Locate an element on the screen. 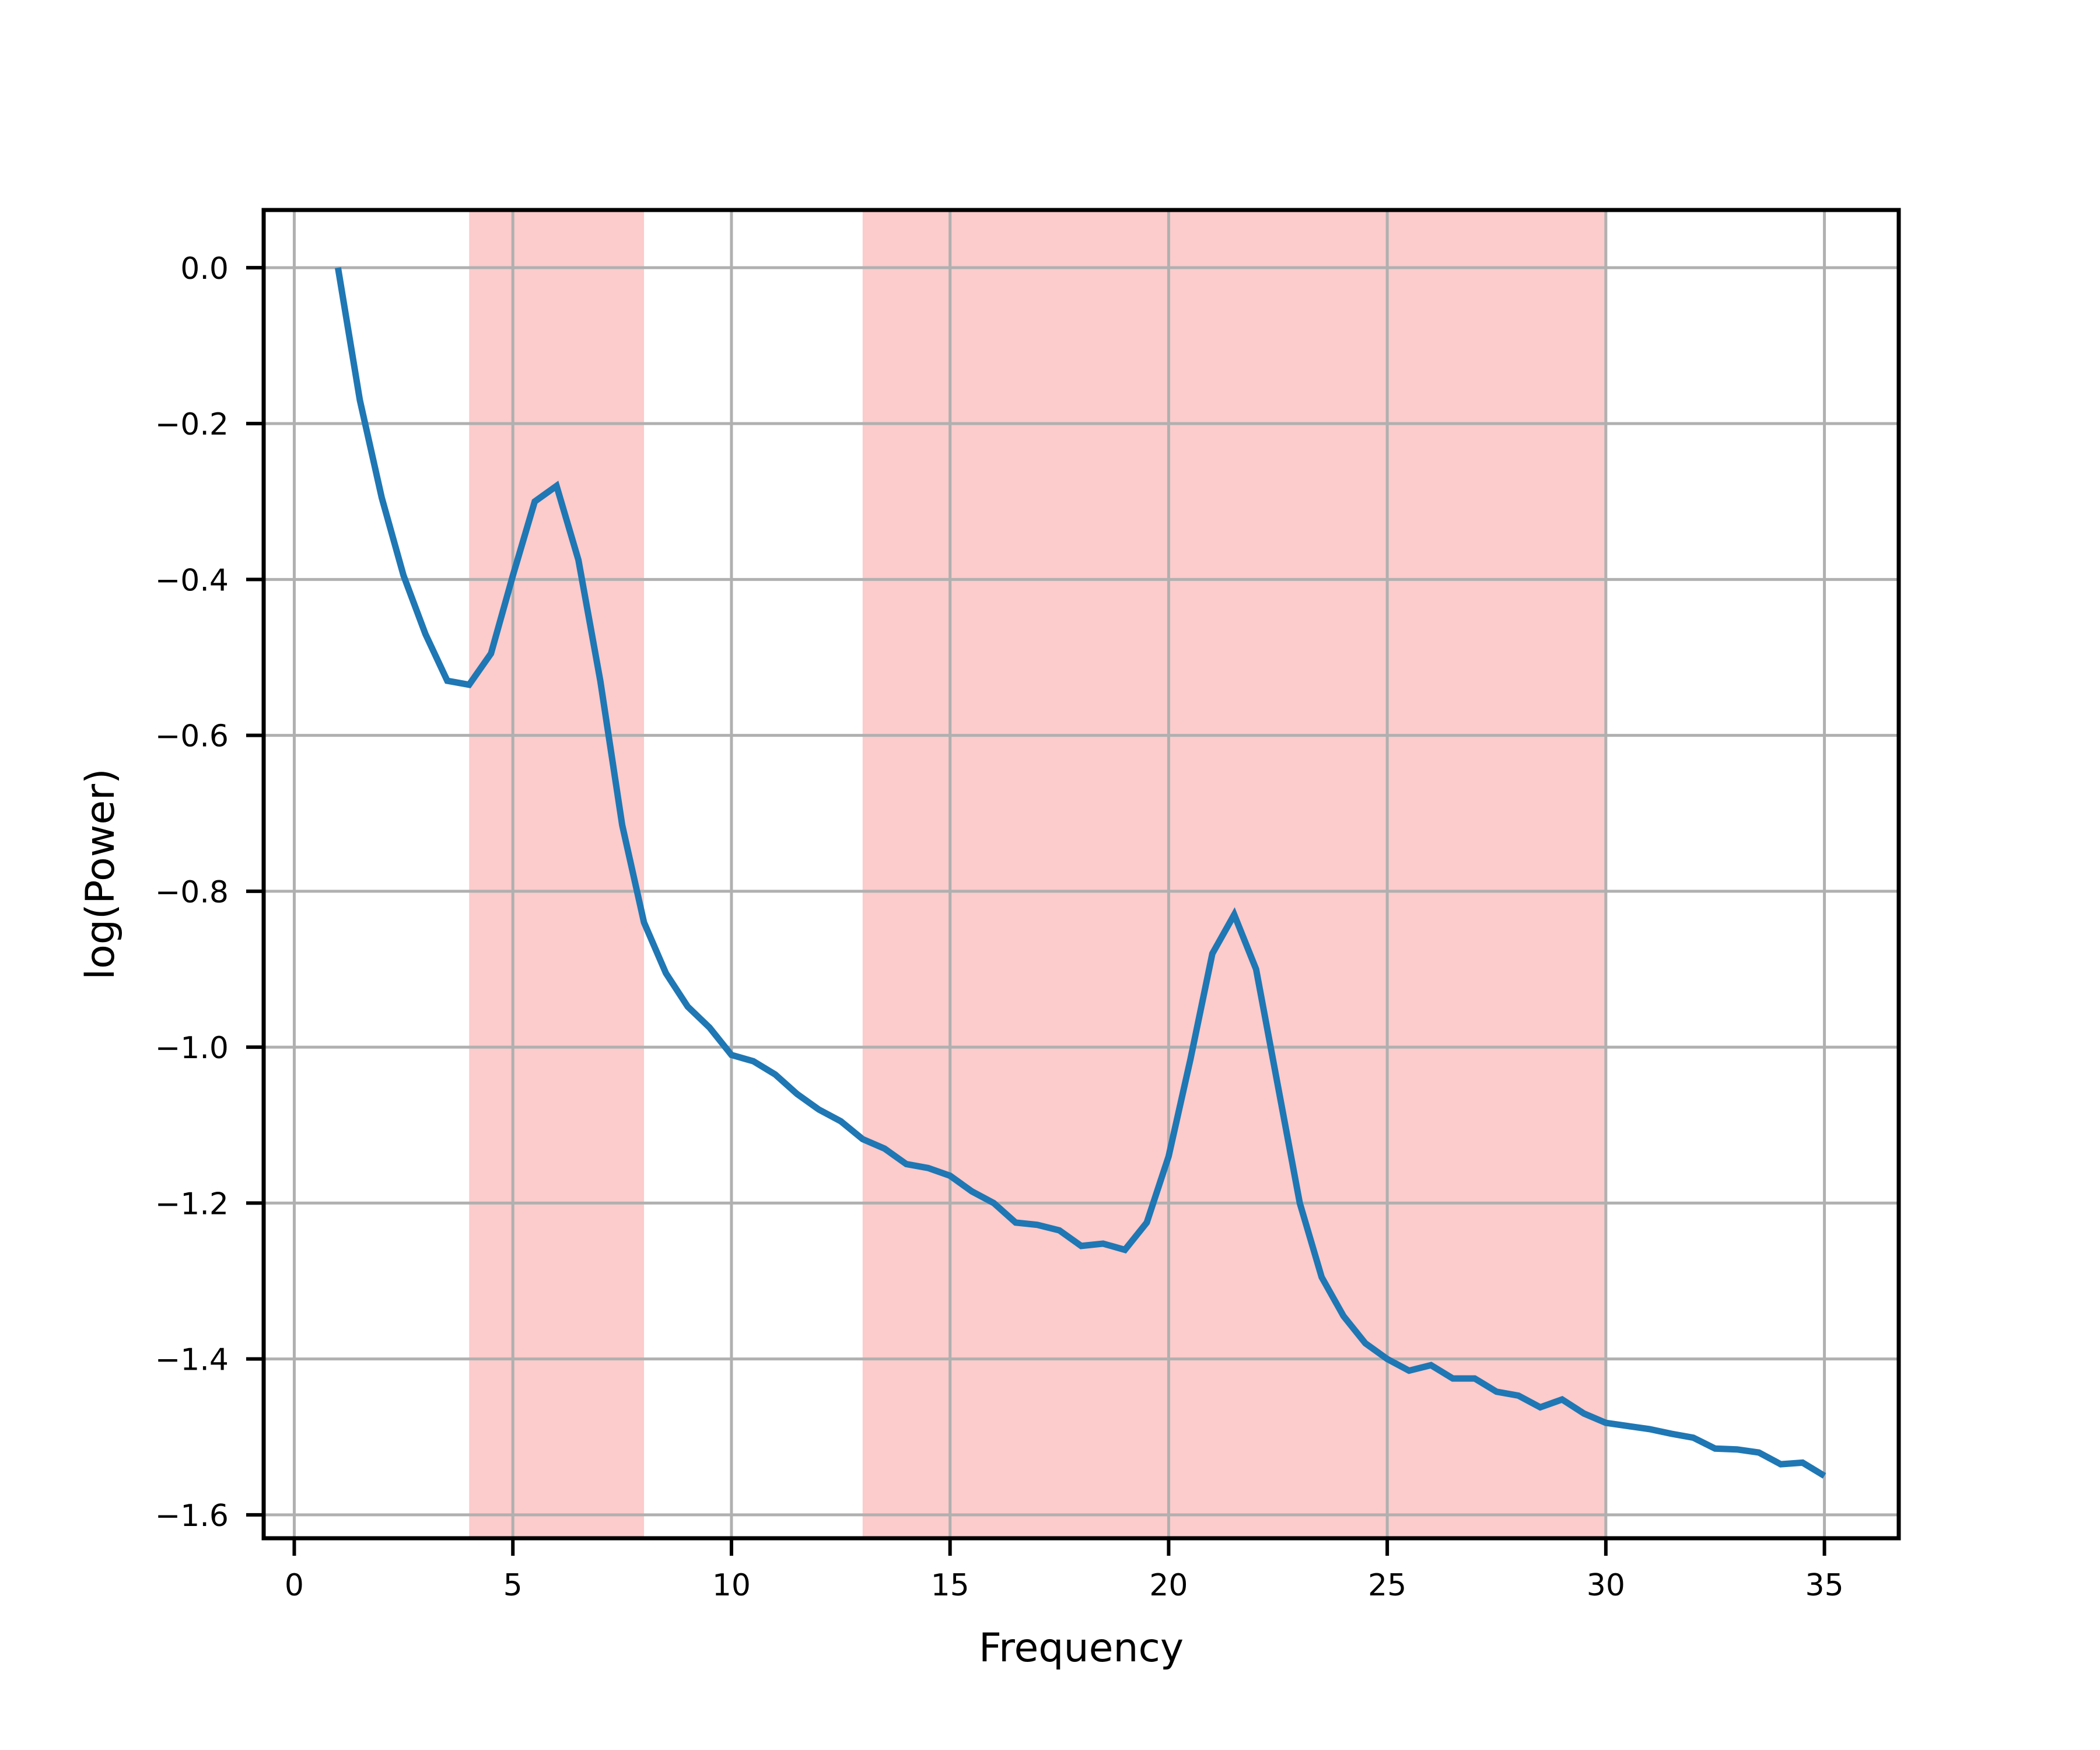  y-tick-label-6: −1.2 is located at coordinates (192, 1204).